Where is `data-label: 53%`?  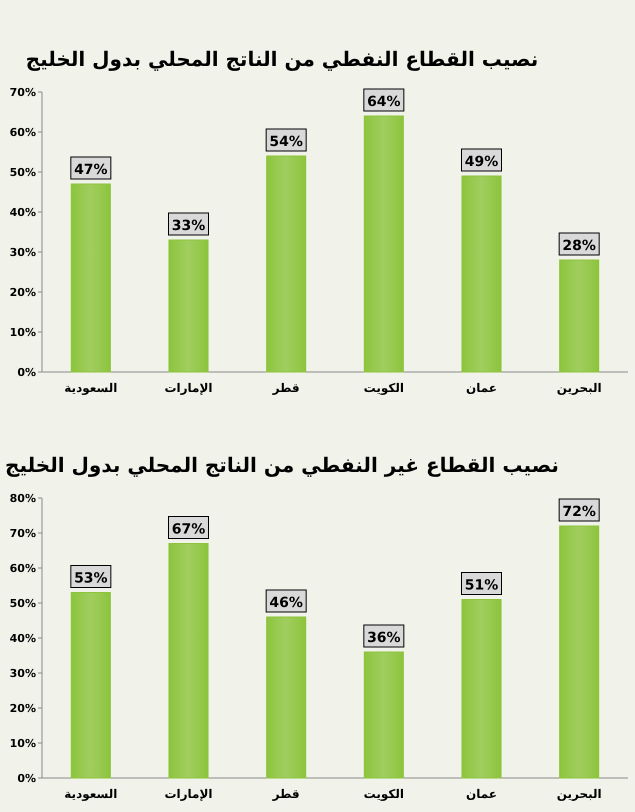
data-label: 53% is located at coordinates (91, 578).